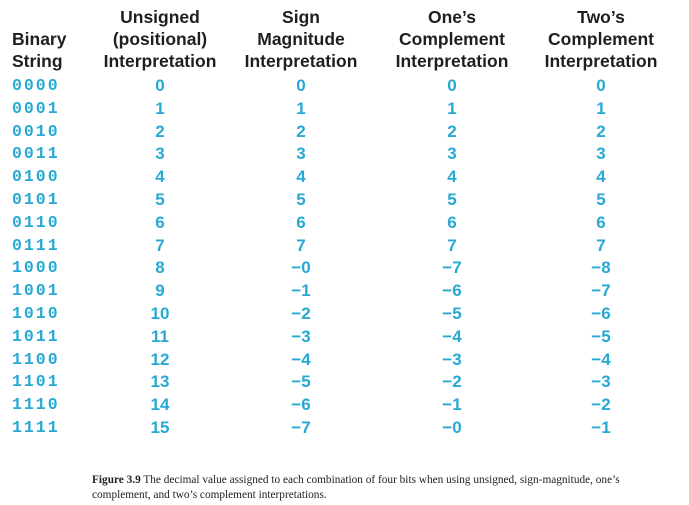 The height and width of the screenshot is (505, 689). Describe the element at coordinates (601, 108) in the screenshot. I see `twos-complement-cell: 1` at that location.